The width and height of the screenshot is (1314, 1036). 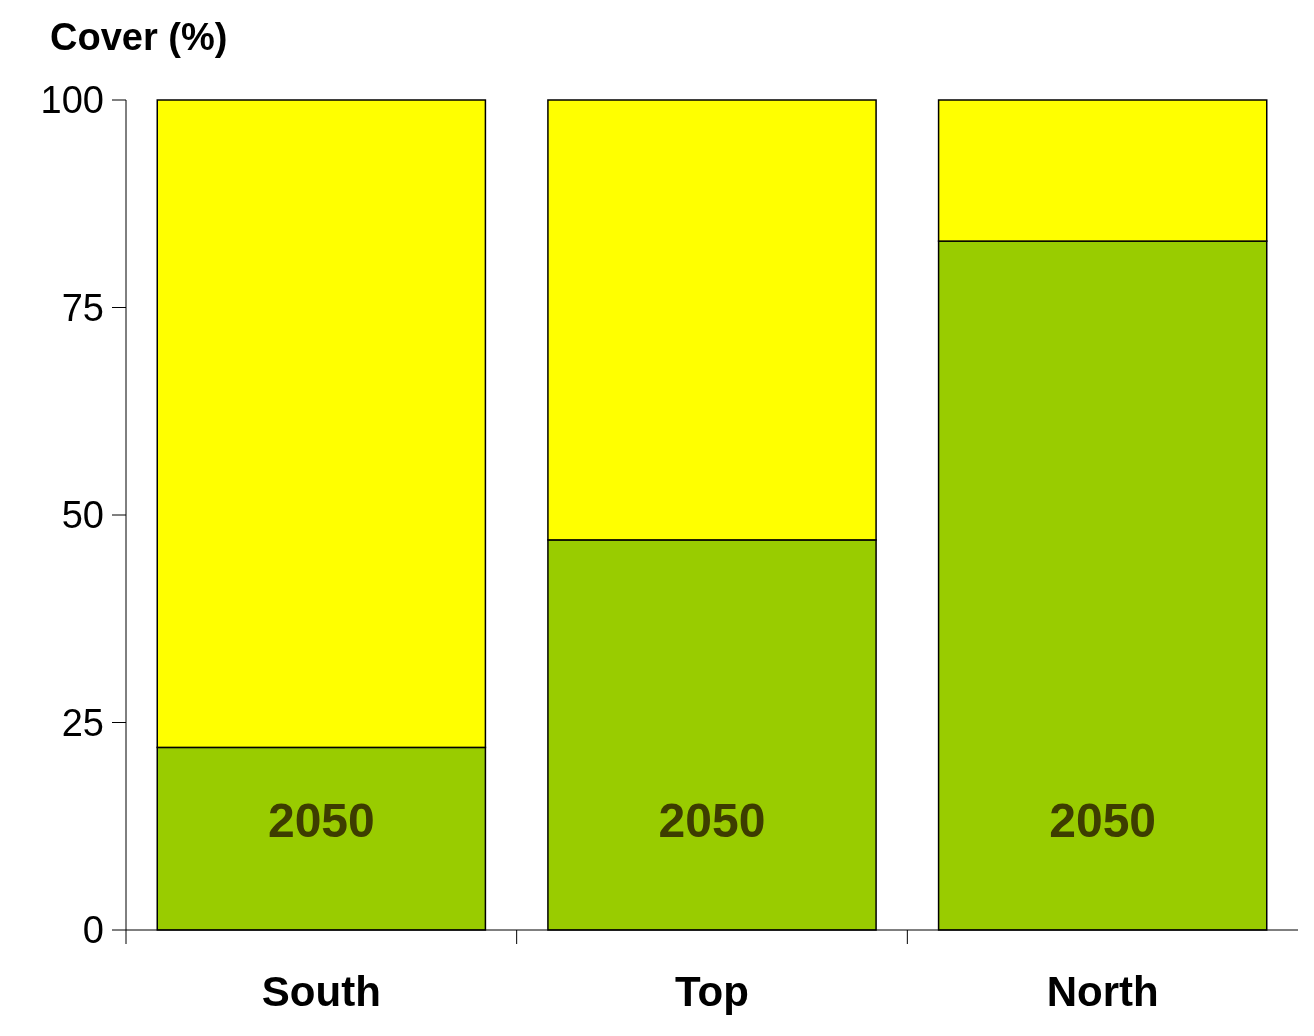 What do you see at coordinates (82, 307) in the screenshot?
I see `y-tick-label: 75` at bounding box center [82, 307].